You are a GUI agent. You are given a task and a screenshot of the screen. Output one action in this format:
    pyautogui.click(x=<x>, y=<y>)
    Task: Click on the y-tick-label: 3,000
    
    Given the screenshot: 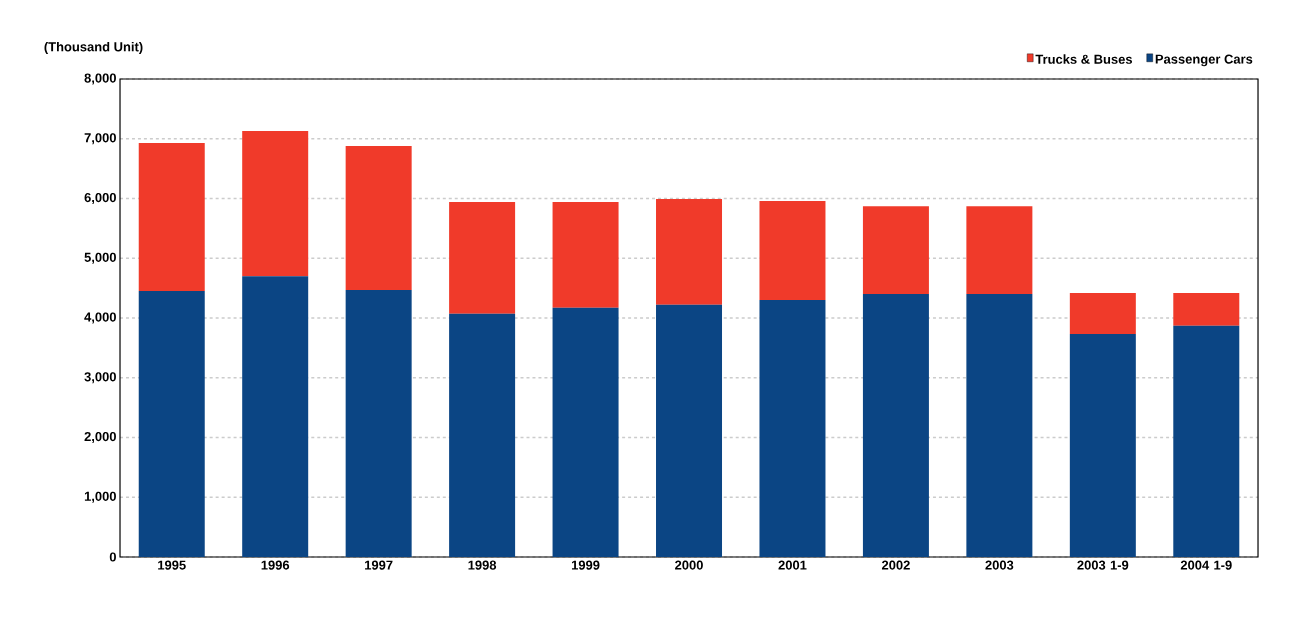 What is the action you would take?
    pyautogui.click(x=100, y=378)
    